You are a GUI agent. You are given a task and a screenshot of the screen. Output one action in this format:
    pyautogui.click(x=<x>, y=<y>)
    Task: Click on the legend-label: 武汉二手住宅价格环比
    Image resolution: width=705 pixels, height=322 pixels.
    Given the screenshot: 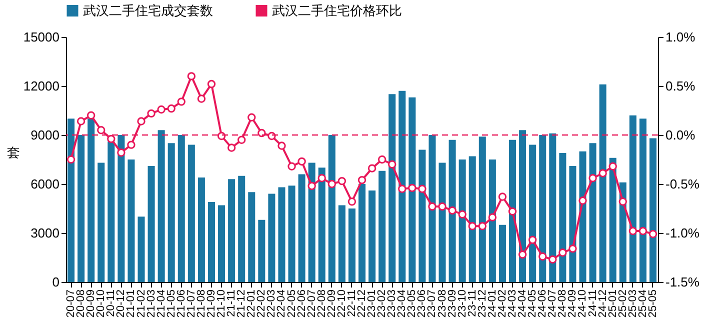 What is the action you would take?
    pyautogui.click(x=337, y=10)
    